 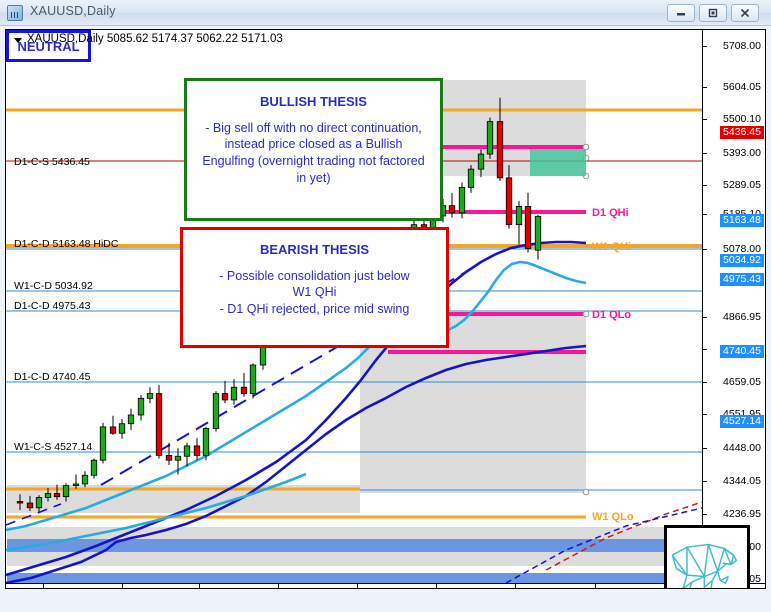 What do you see at coordinates (52, 162) in the screenshot?
I see `level-label-d1cs: D1-C-S 5436.45` at bounding box center [52, 162].